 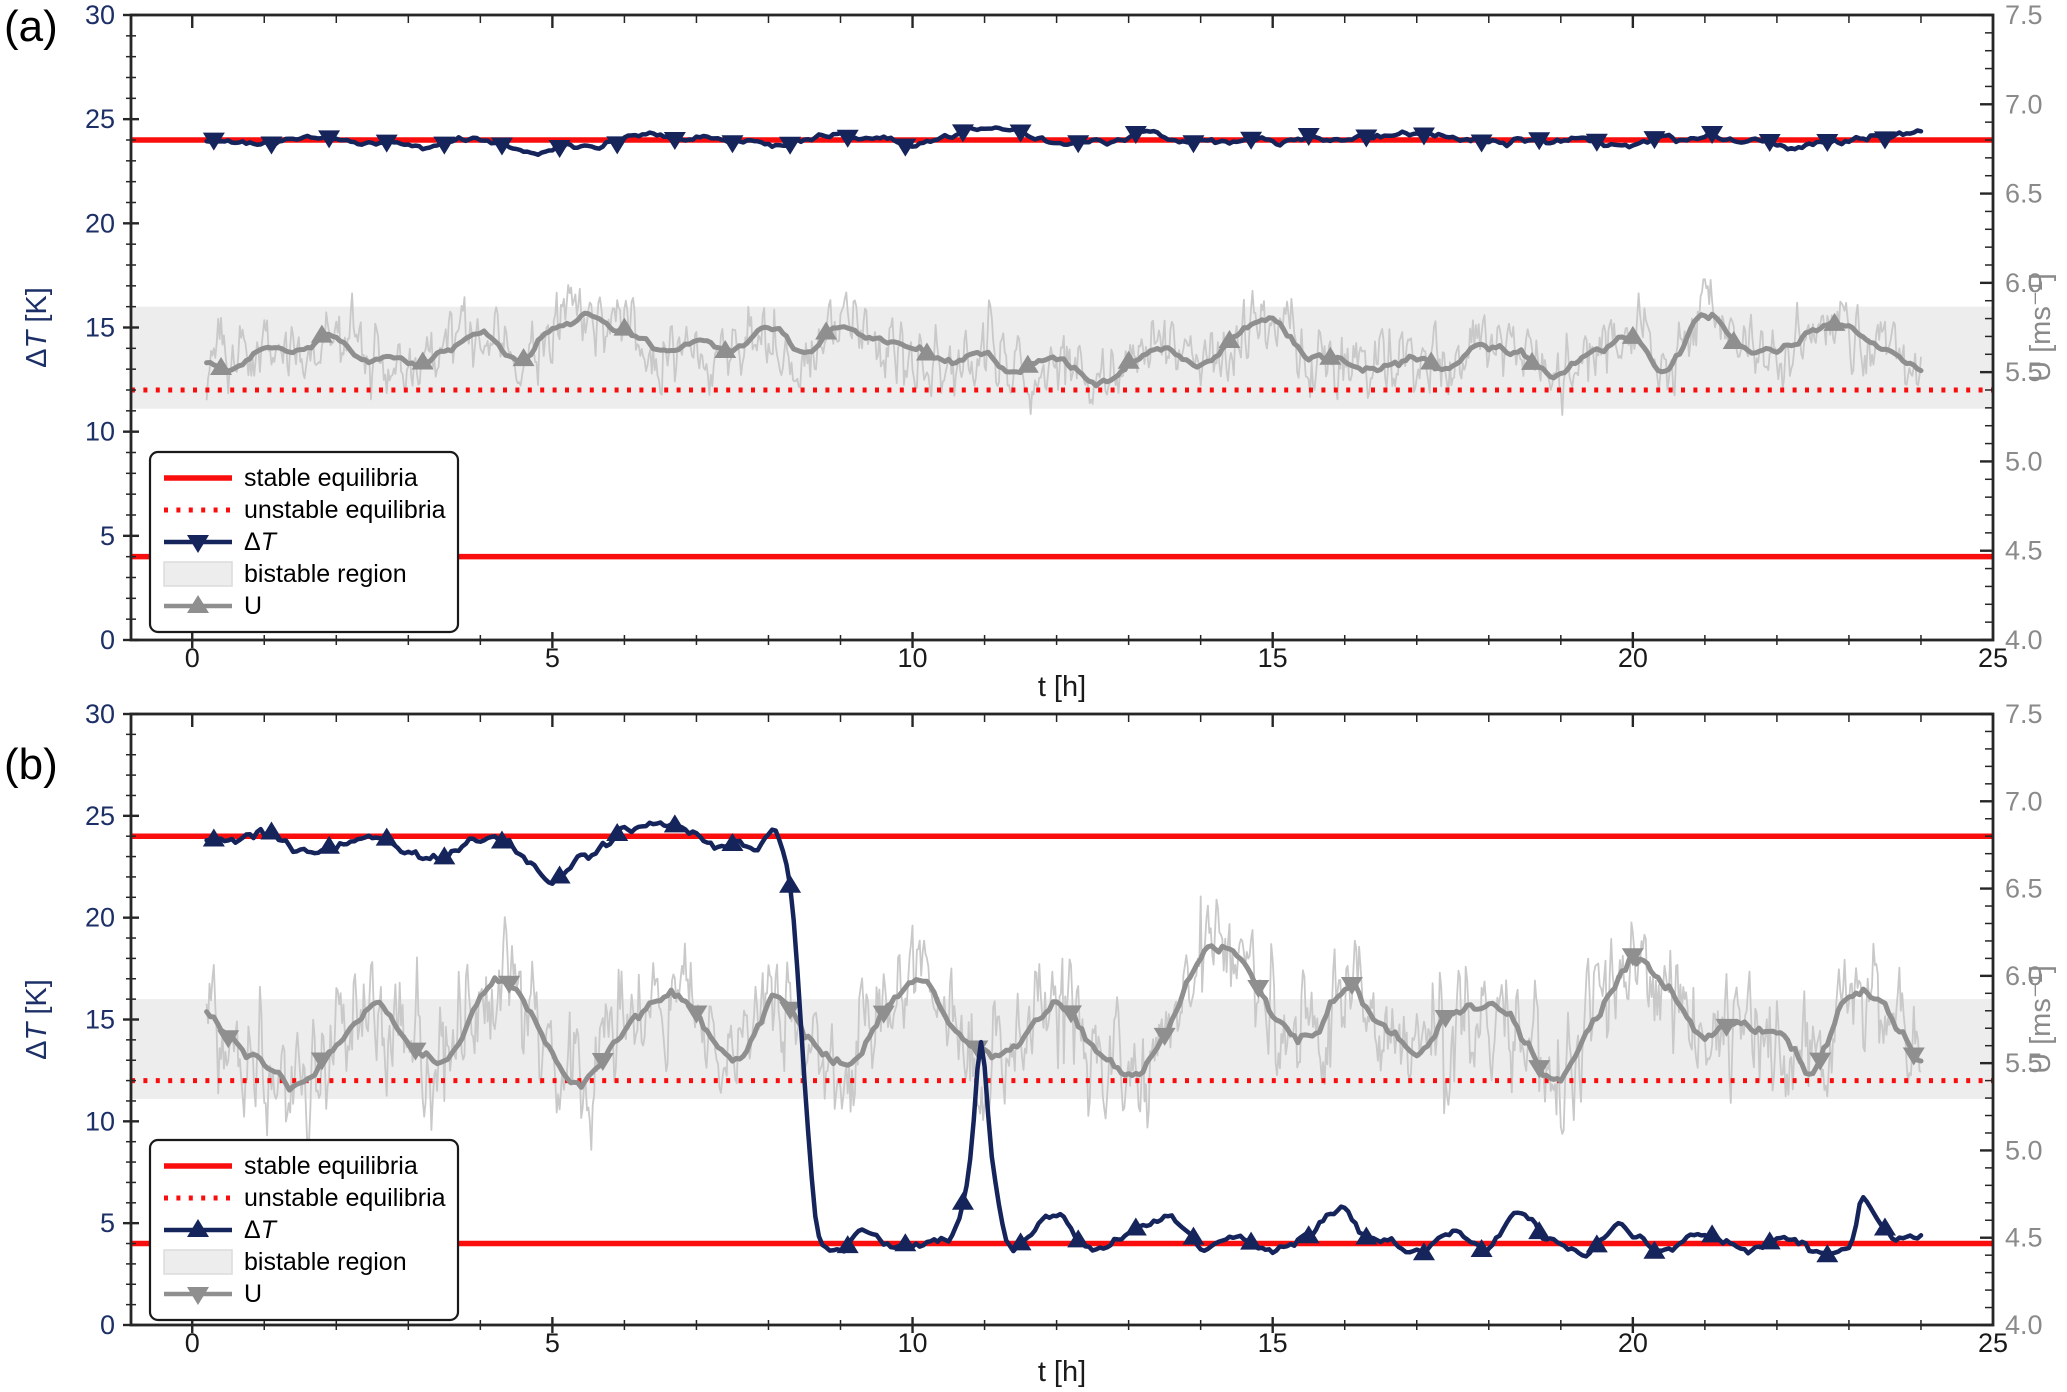 What do you see at coordinates (37, 327) in the screenshot?
I see `y-left-axis-label: ΔT [K]` at bounding box center [37, 327].